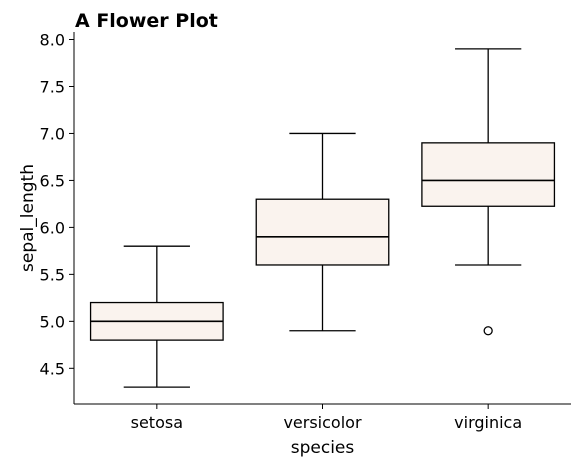  I want to click on chart-title: A Flower Plot, so click(146, 21).